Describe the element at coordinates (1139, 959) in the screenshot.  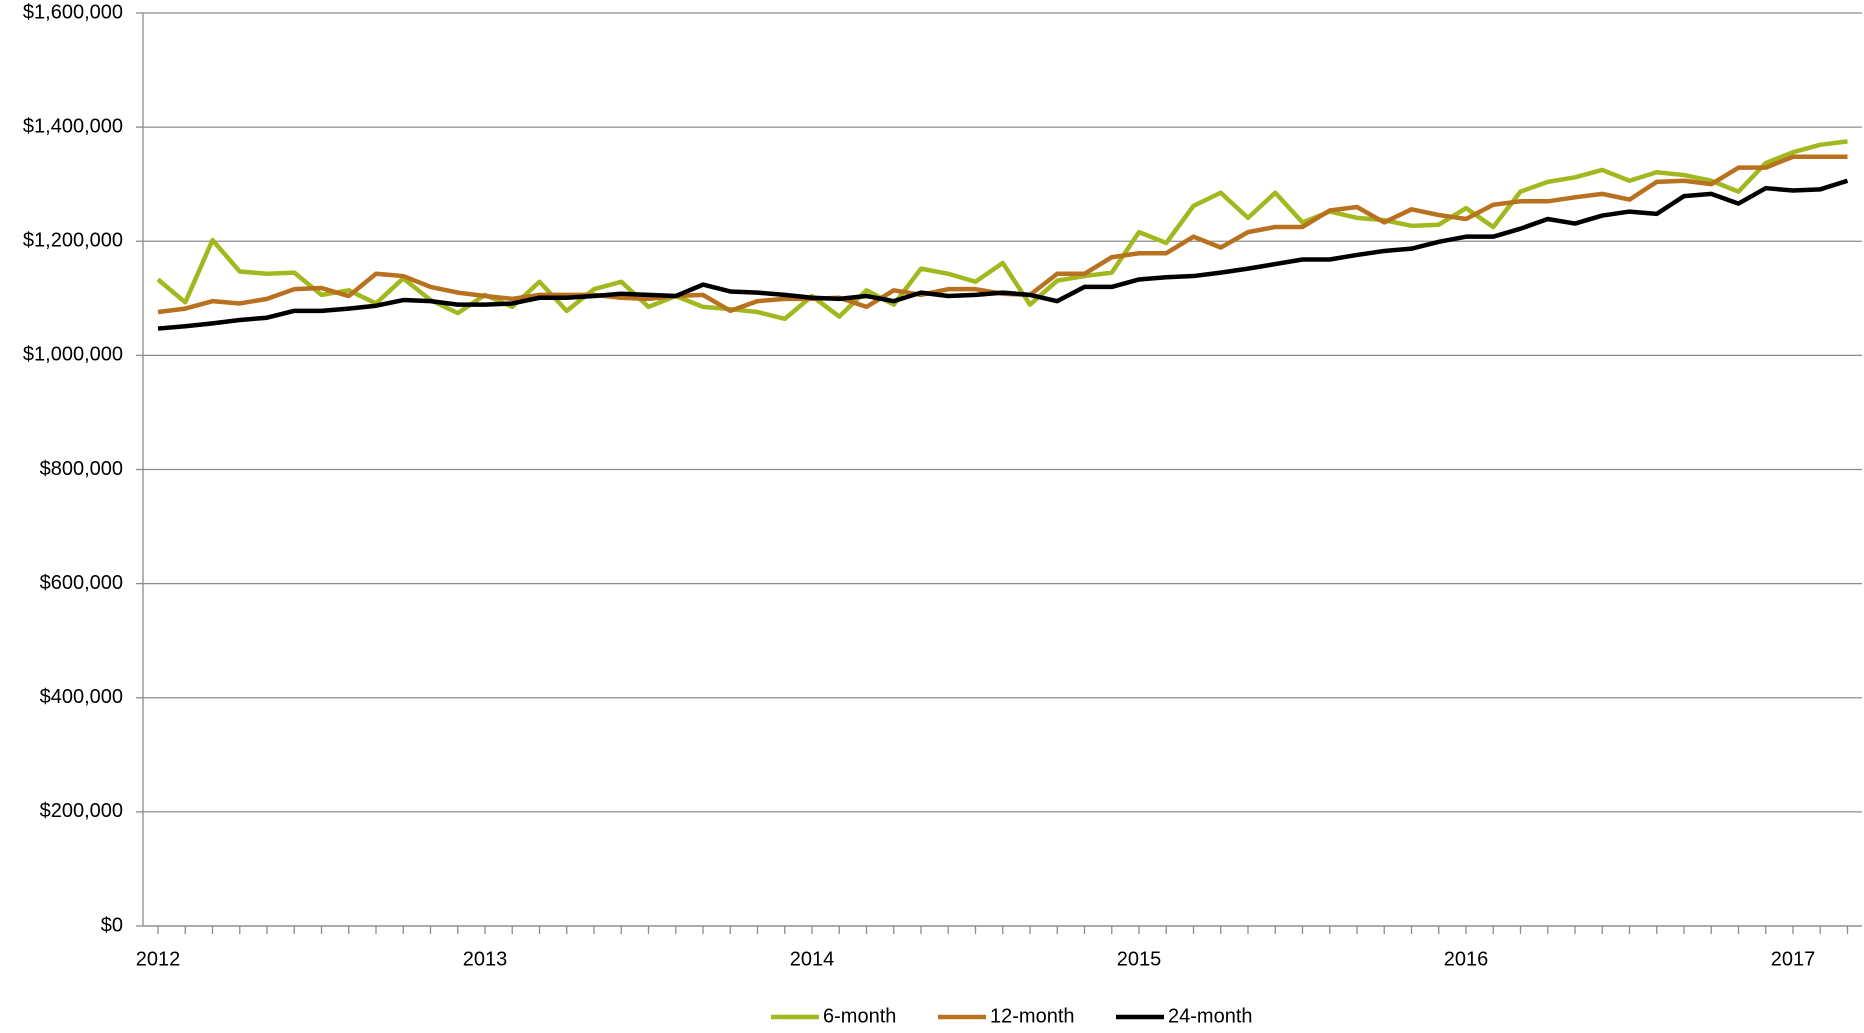
I see `x-tick-label: 2015` at that location.